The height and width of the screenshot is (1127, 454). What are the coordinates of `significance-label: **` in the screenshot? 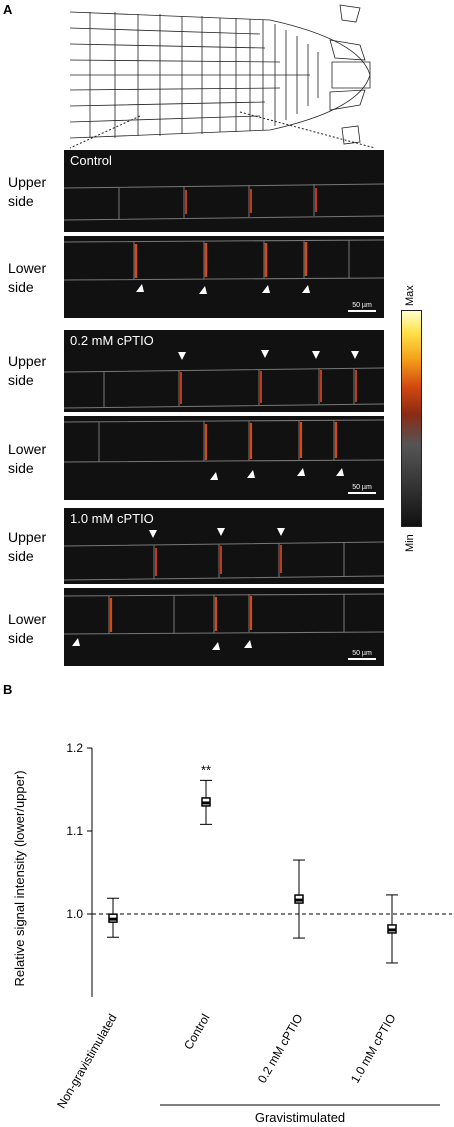 It's located at (206, 769).